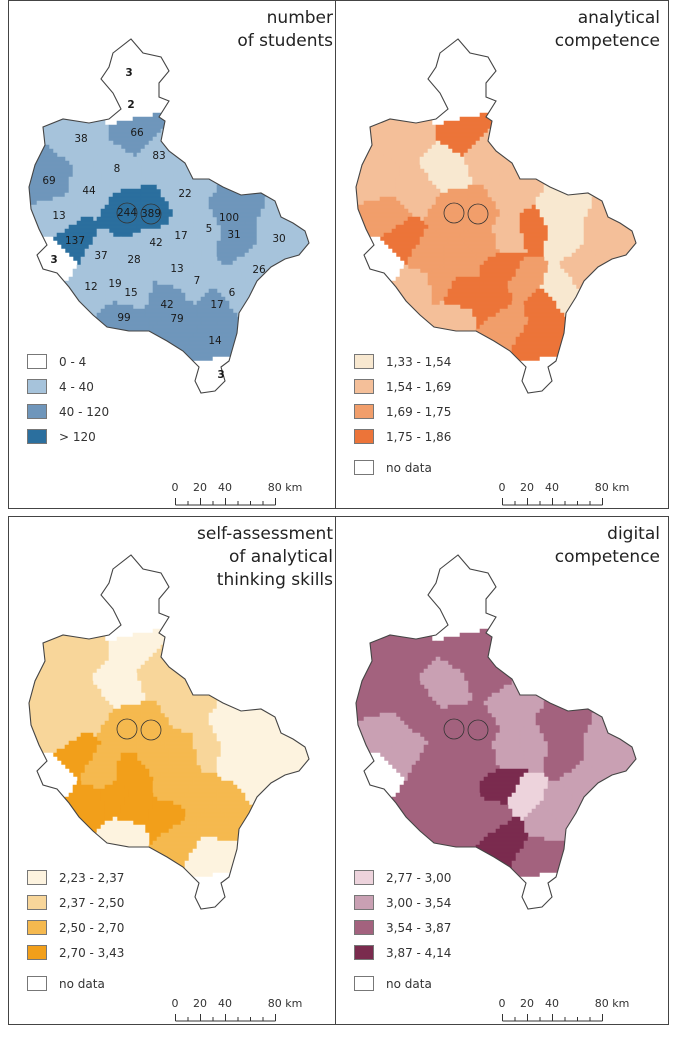  What do you see at coordinates (48, 181) in the screenshot?
I see `region-label: 69` at bounding box center [48, 181].